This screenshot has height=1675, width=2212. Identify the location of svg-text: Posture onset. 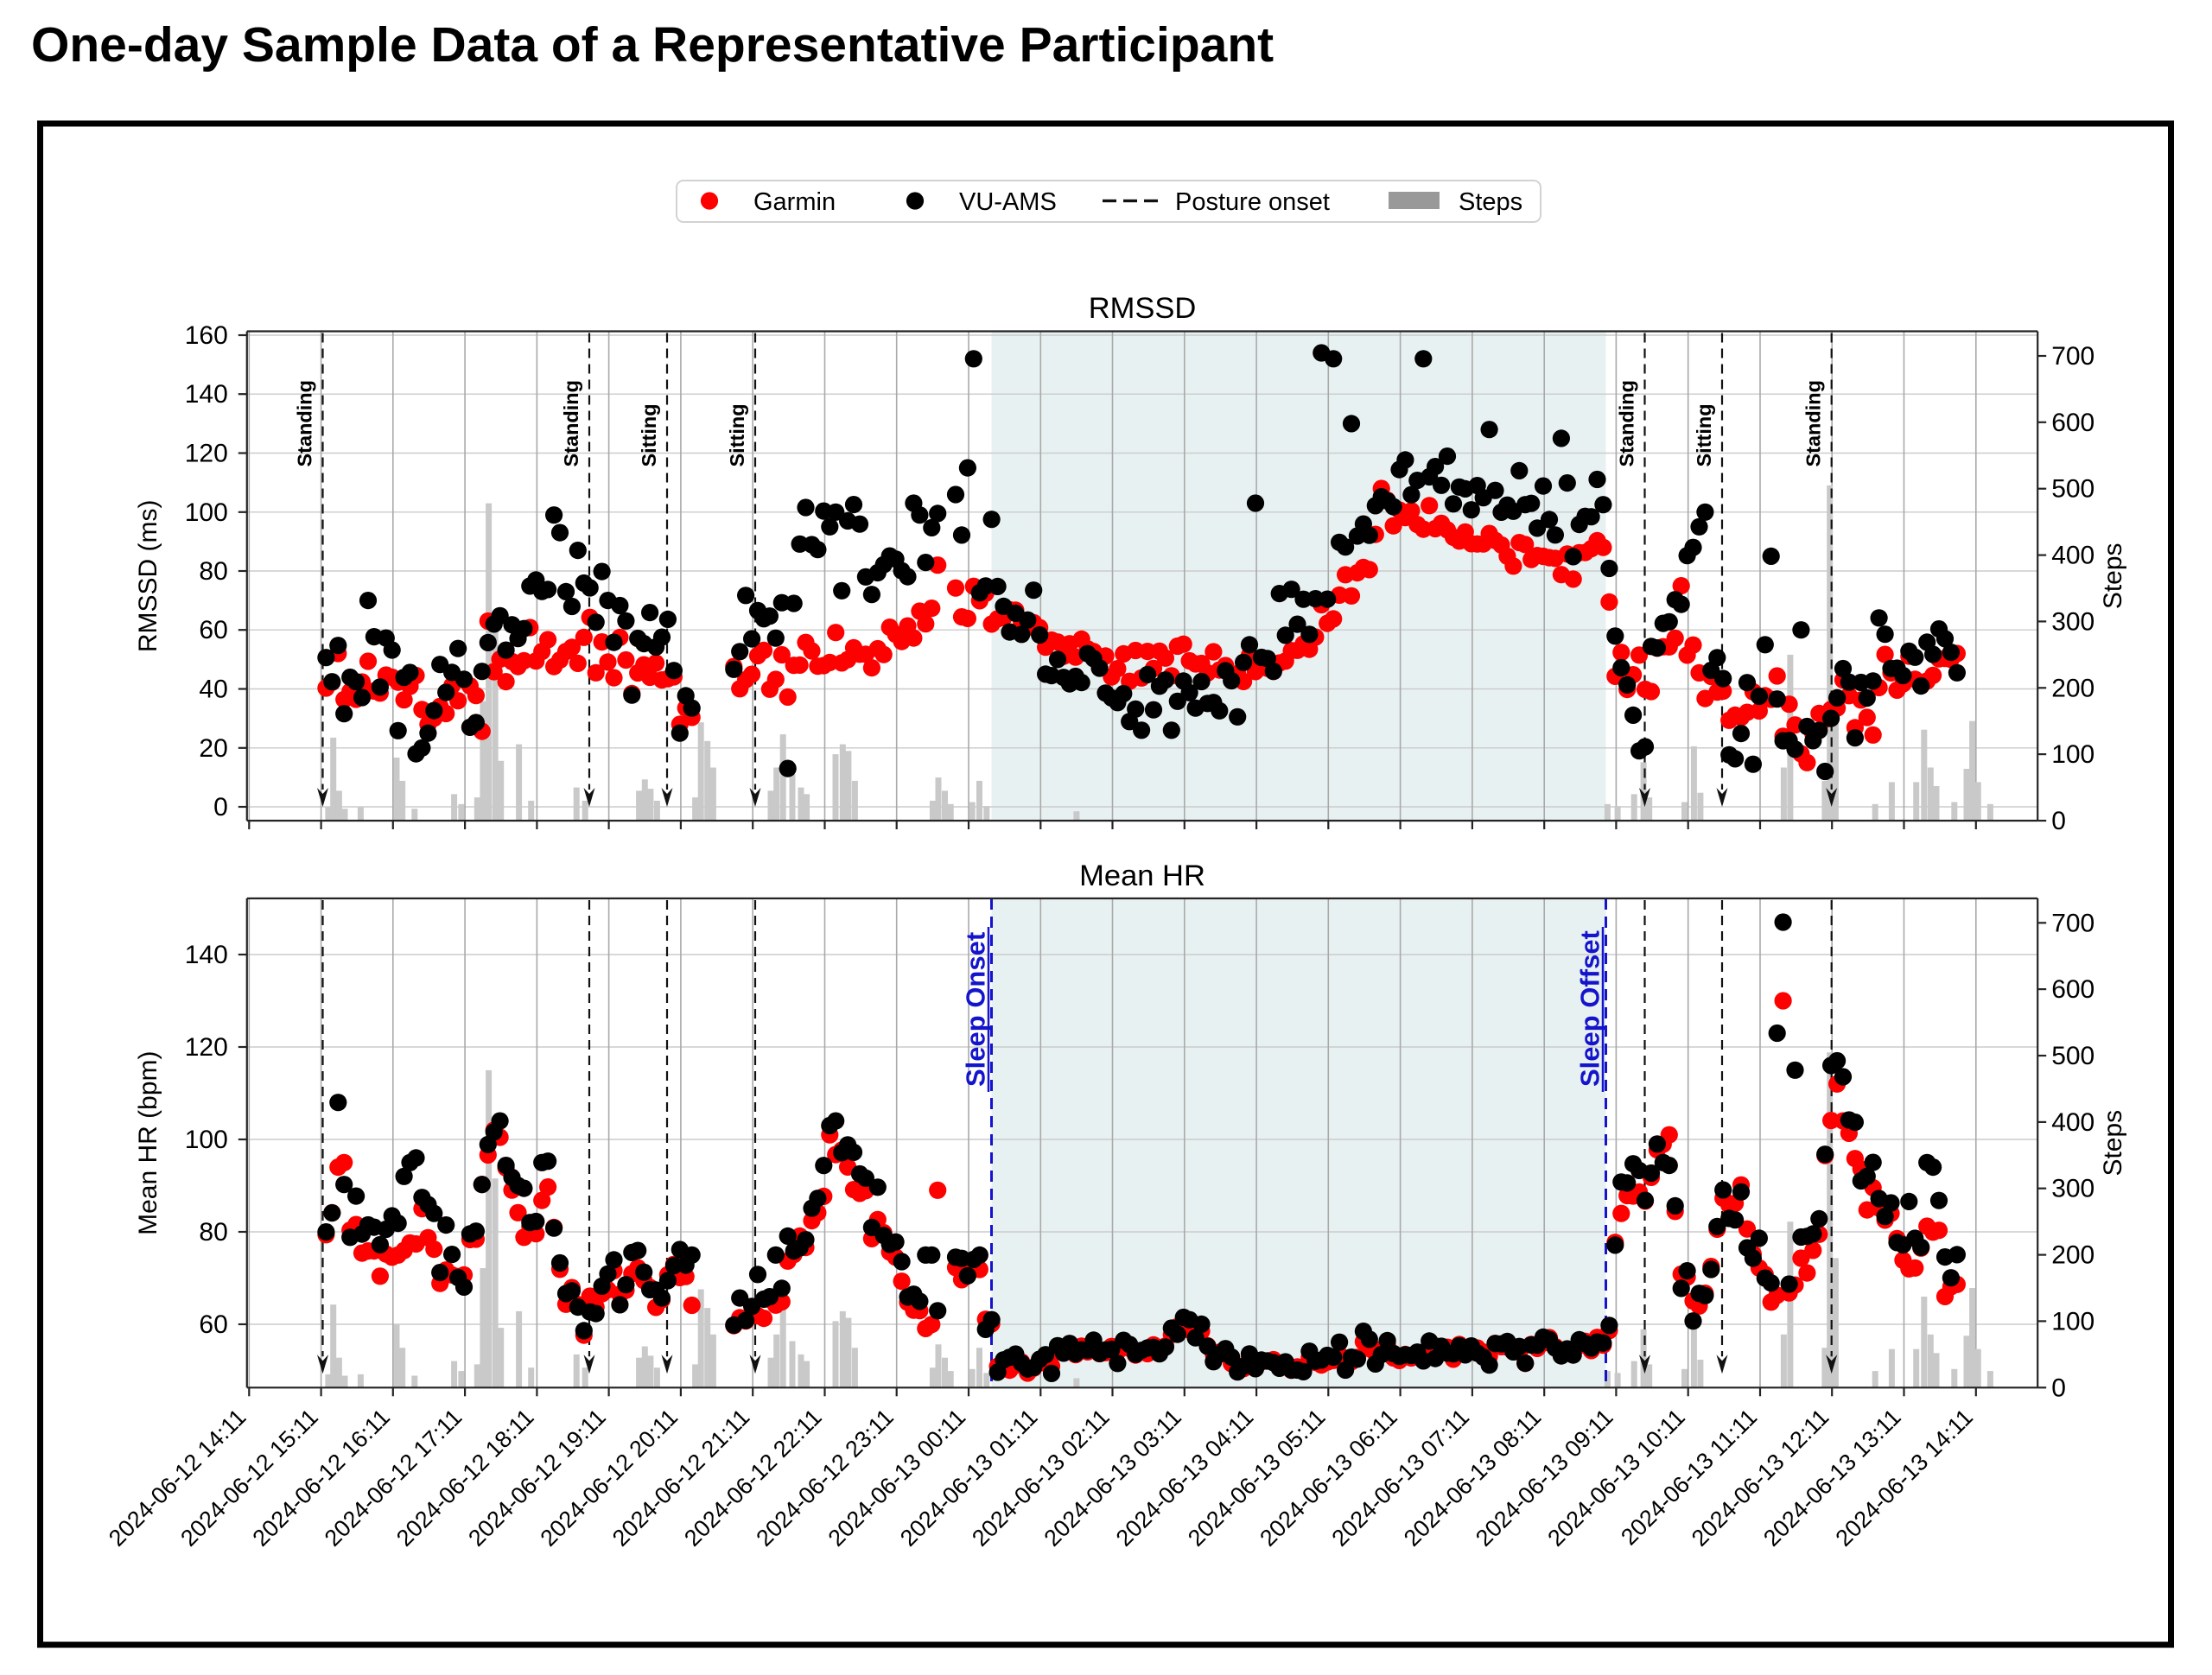
(1252, 202).